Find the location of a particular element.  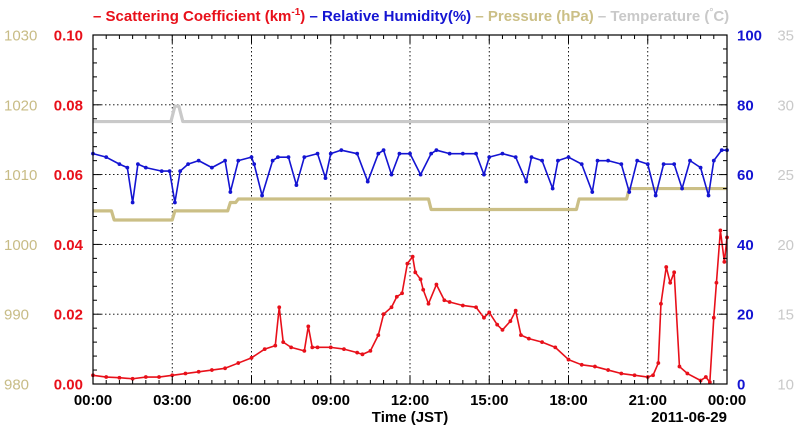

pressure-tick-label: 1000 is located at coordinates (20, 245).